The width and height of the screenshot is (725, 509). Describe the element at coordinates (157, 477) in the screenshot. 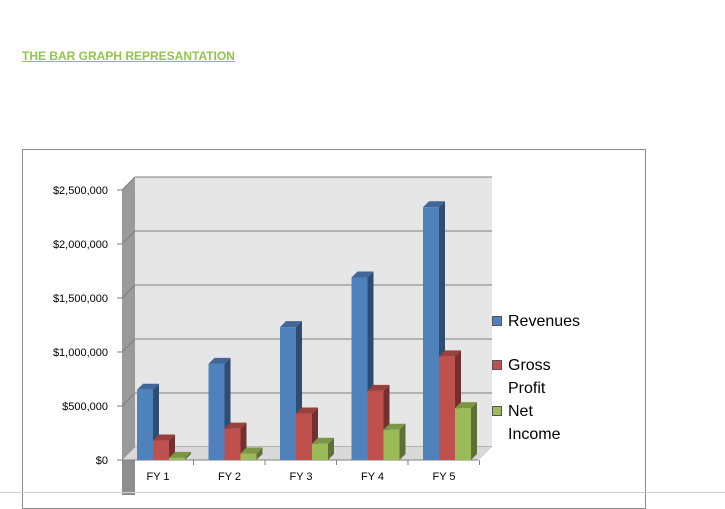

I see `x-tick-label: FY 1` at that location.